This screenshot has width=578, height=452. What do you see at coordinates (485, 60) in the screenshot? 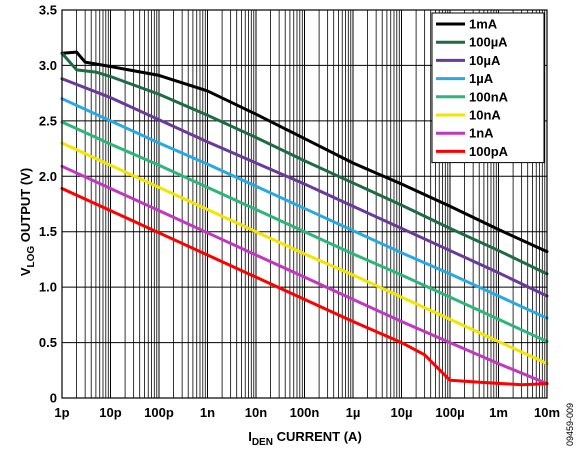
I see `legend-label: 10µA` at bounding box center [485, 60].